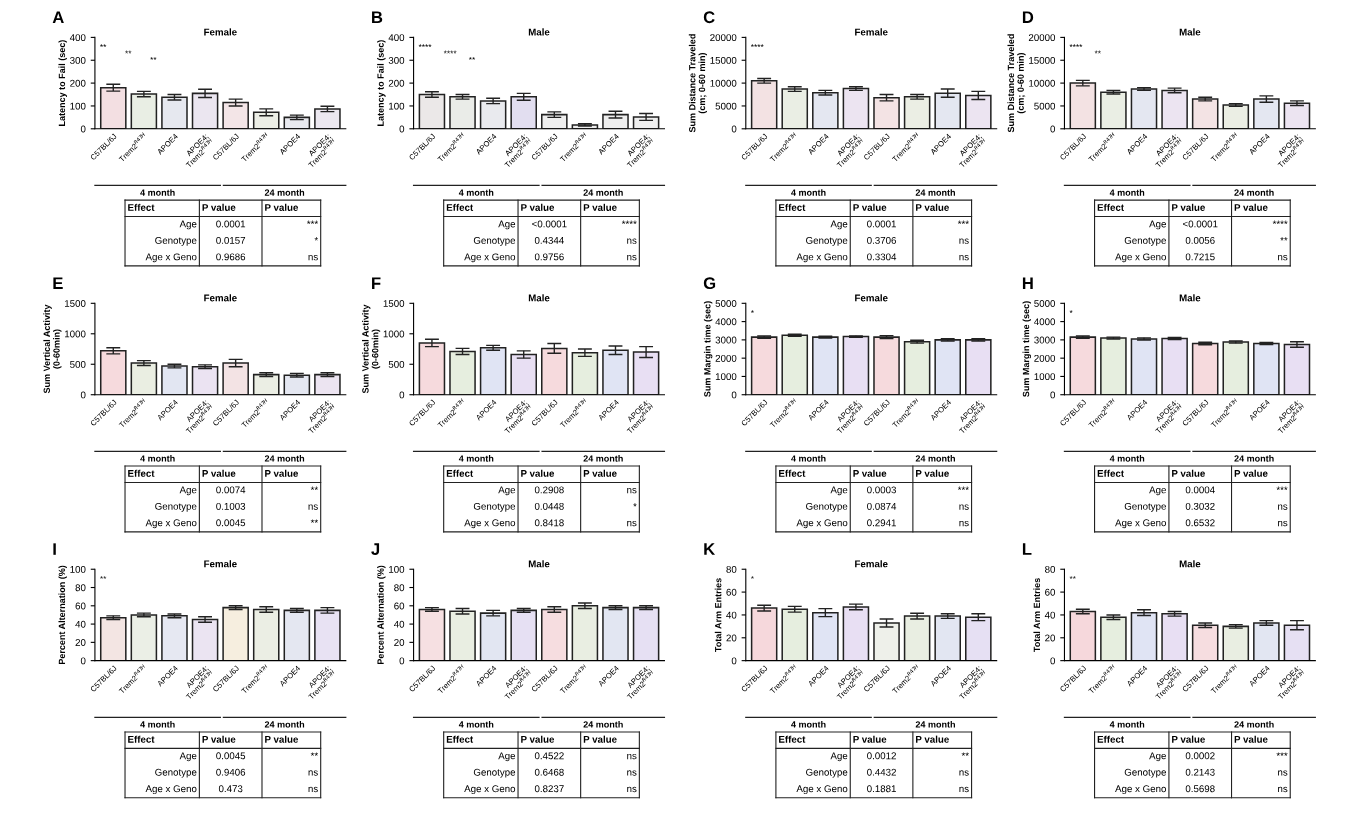 This screenshot has width=1356, height=831. Describe the element at coordinates (726, 303) in the screenshot. I see `y-tick-label: 5000` at that location.